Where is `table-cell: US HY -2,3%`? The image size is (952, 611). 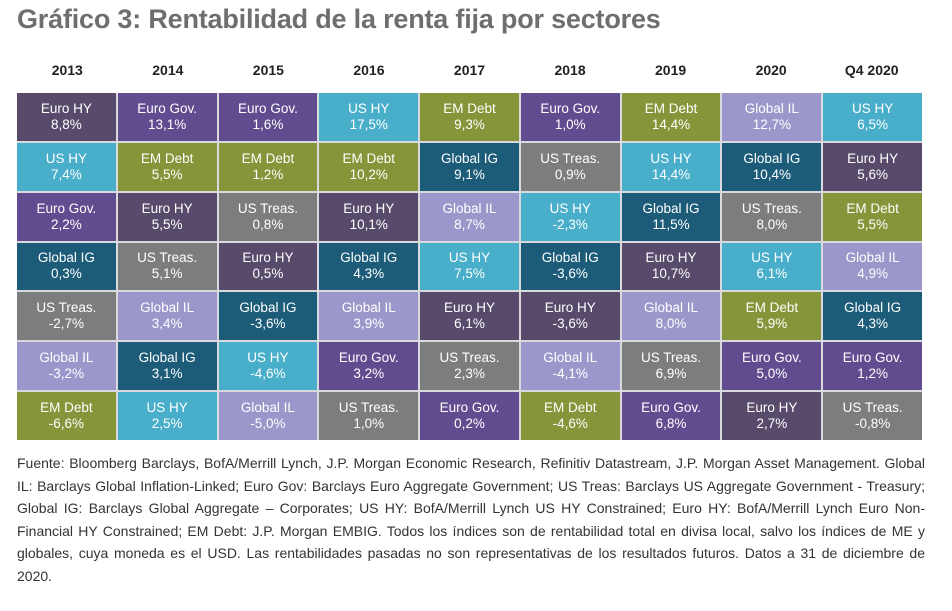 table-cell: US HY -2,3% is located at coordinates (570, 216).